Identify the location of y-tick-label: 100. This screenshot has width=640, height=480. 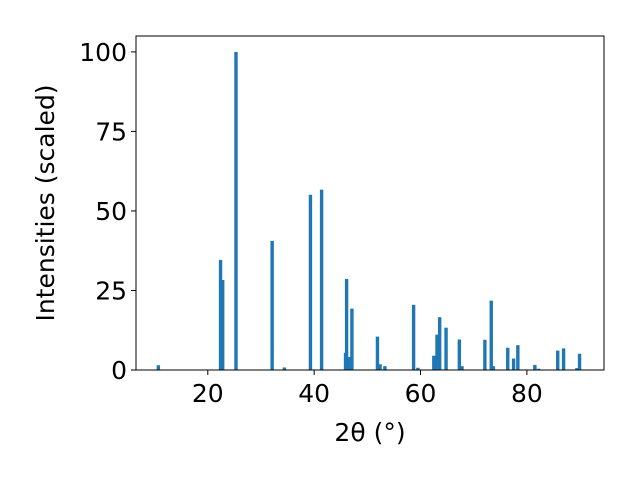
(103, 52).